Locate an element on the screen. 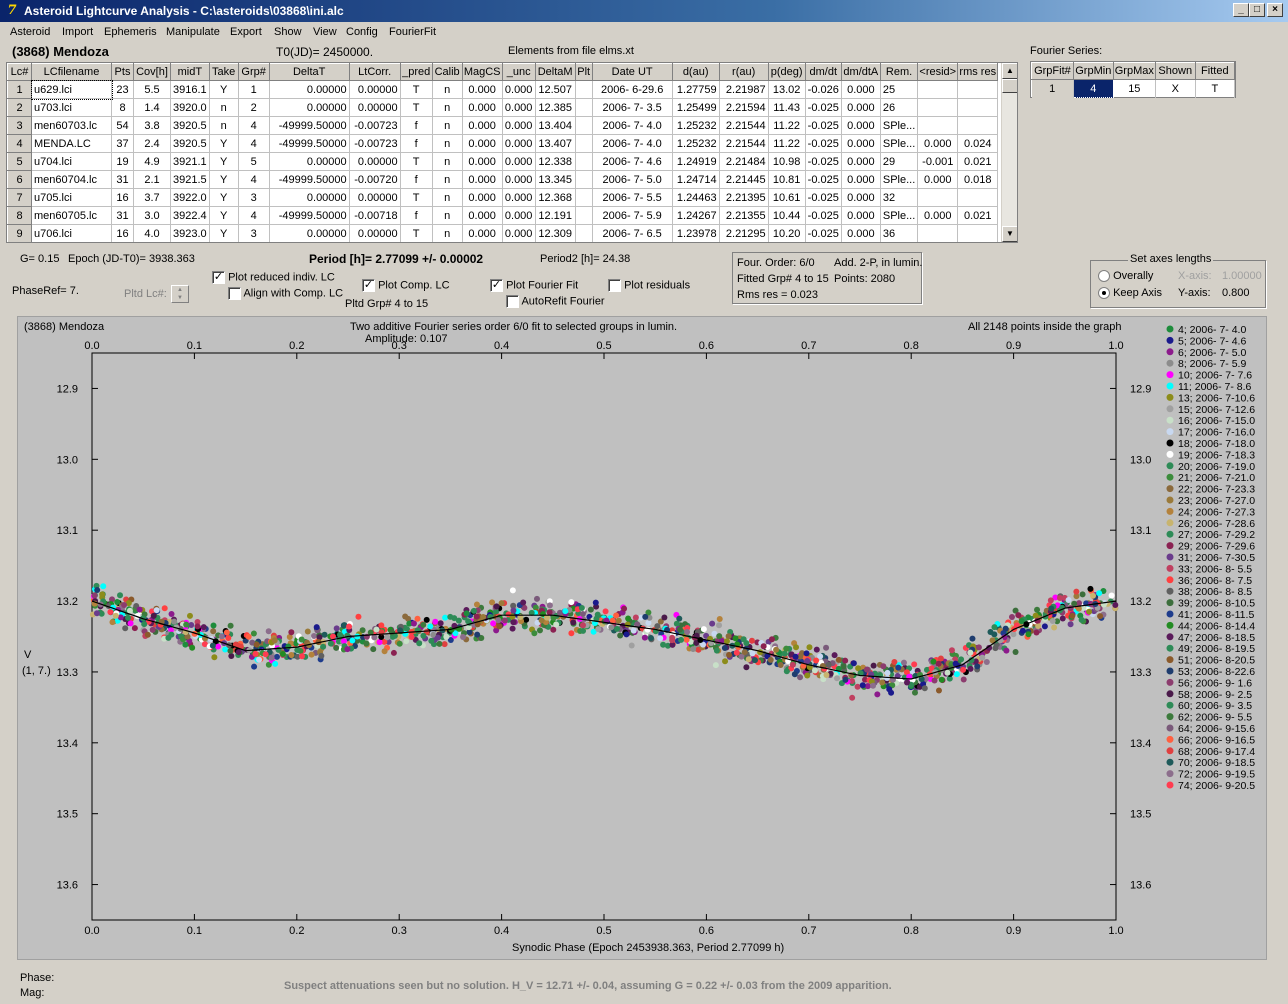 Image resolution: width=1288 pixels, height=1004 pixels. close-button: × is located at coordinates (1275, 10).